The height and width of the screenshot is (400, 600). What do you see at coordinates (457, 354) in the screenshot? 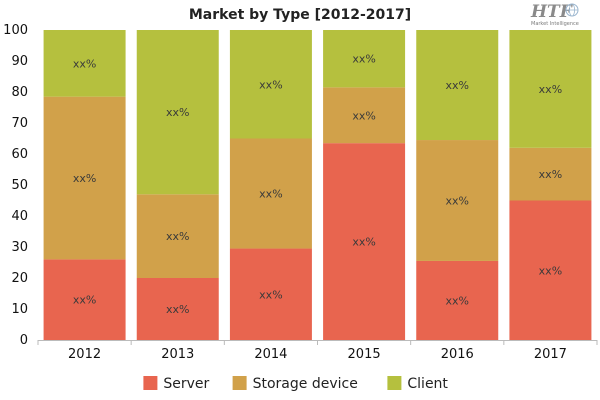
I see `x-tick-label: 2016` at bounding box center [457, 354].